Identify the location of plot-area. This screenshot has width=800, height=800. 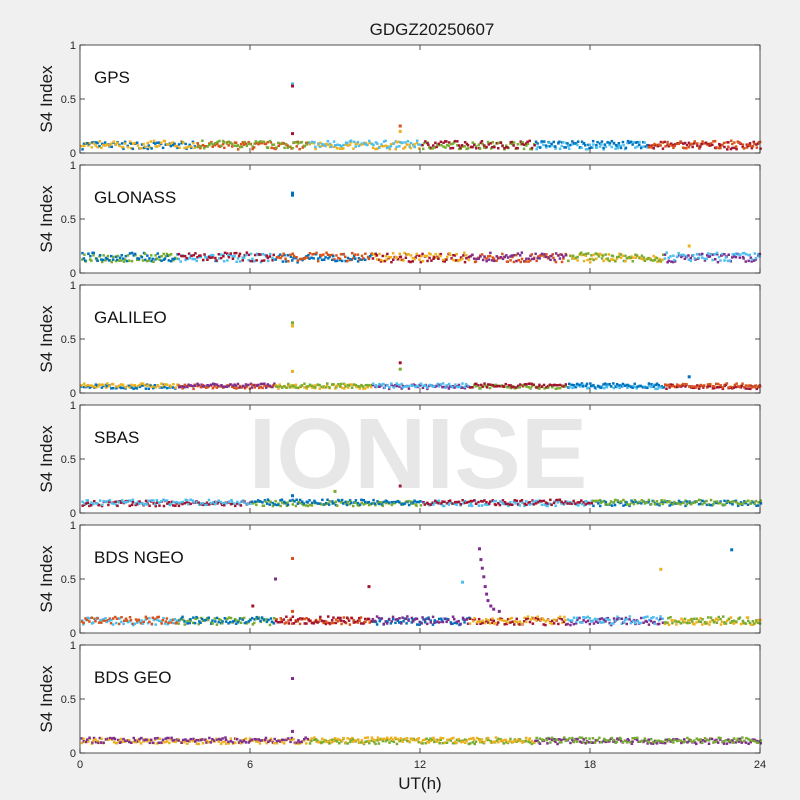
(420, 339).